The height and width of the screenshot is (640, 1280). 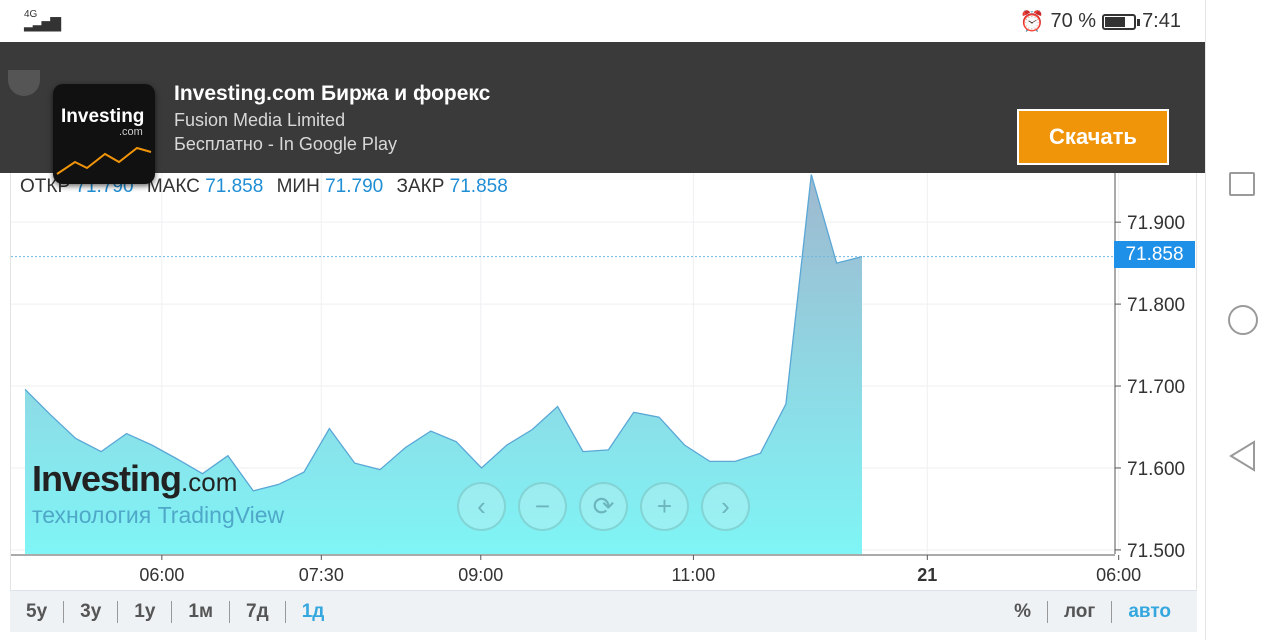 What do you see at coordinates (1100, 21) in the screenshot?
I see `status-indicators: ⏰ 70 % 7:41` at bounding box center [1100, 21].